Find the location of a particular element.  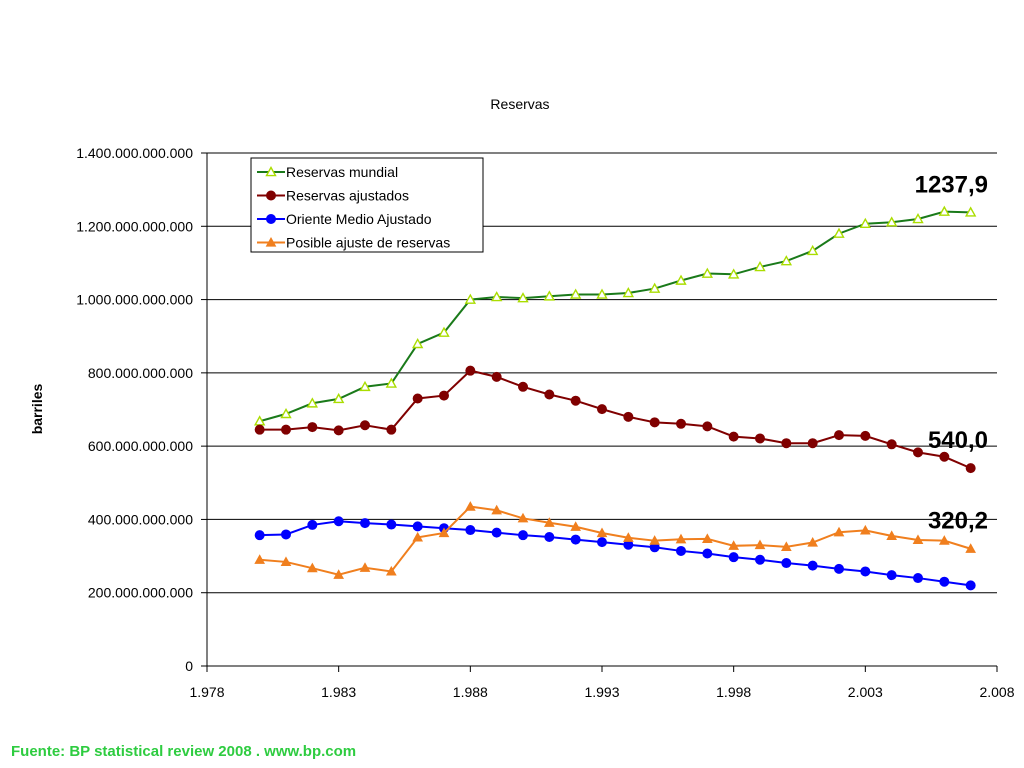

y-tick-label: 1.200.000.000.000 is located at coordinates (134, 226).